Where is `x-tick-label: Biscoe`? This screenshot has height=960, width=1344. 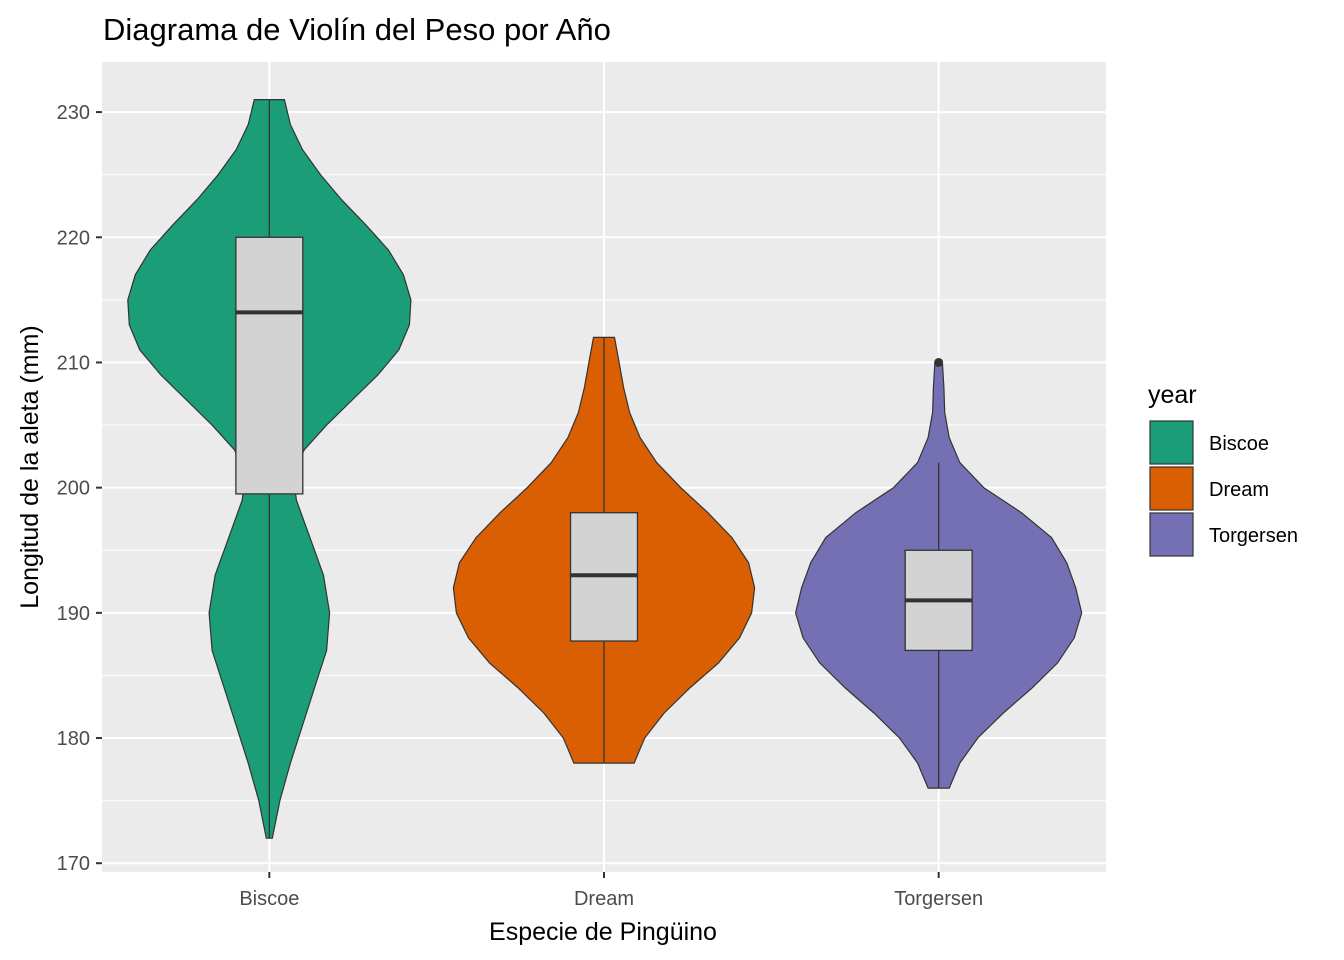
x-tick-label: Biscoe is located at coordinates (269, 899).